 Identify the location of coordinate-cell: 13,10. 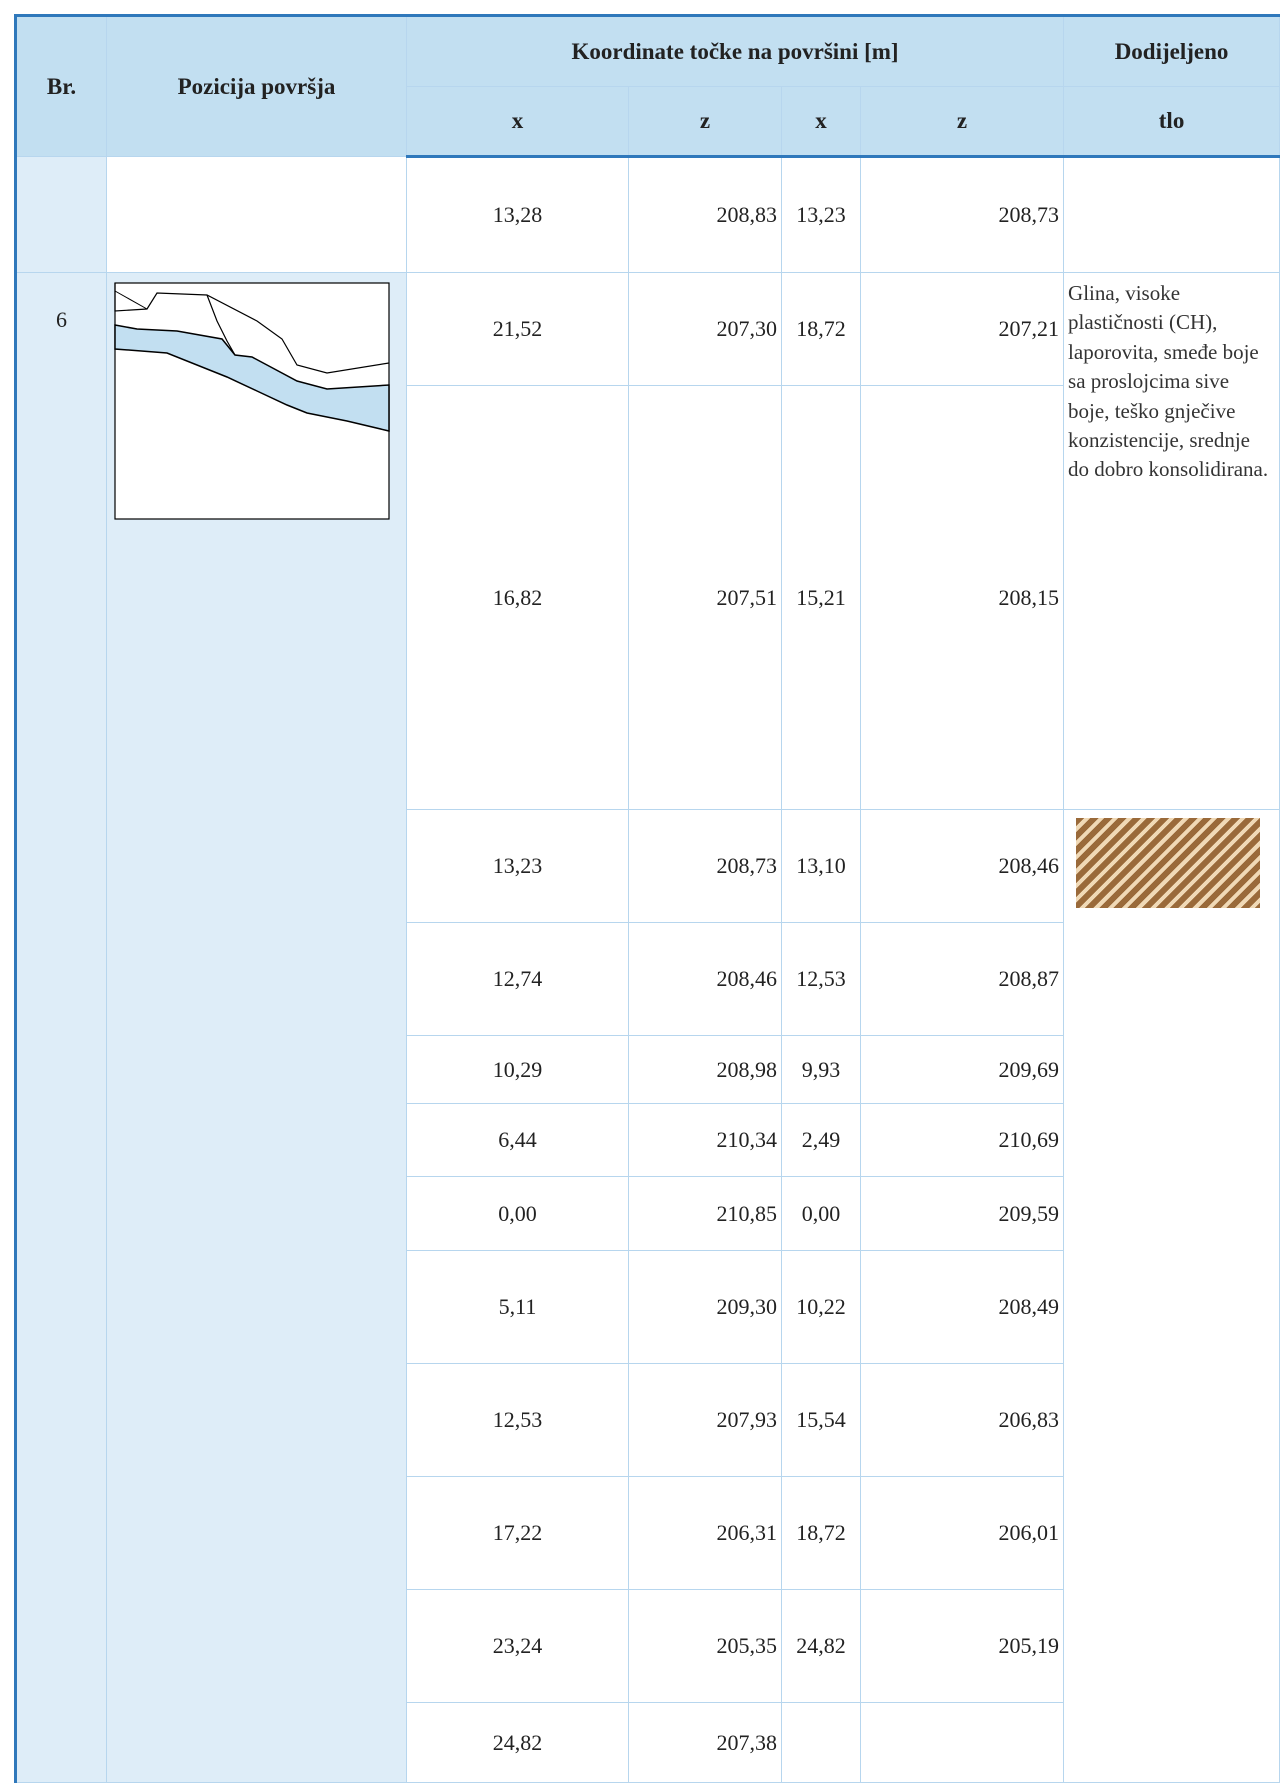
(821, 866).